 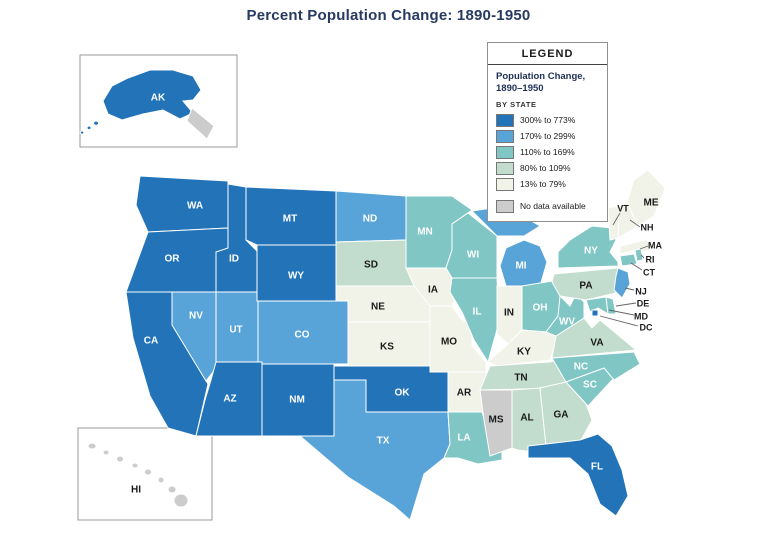 I want to click on state-AZ, so click(x=229, y=399).